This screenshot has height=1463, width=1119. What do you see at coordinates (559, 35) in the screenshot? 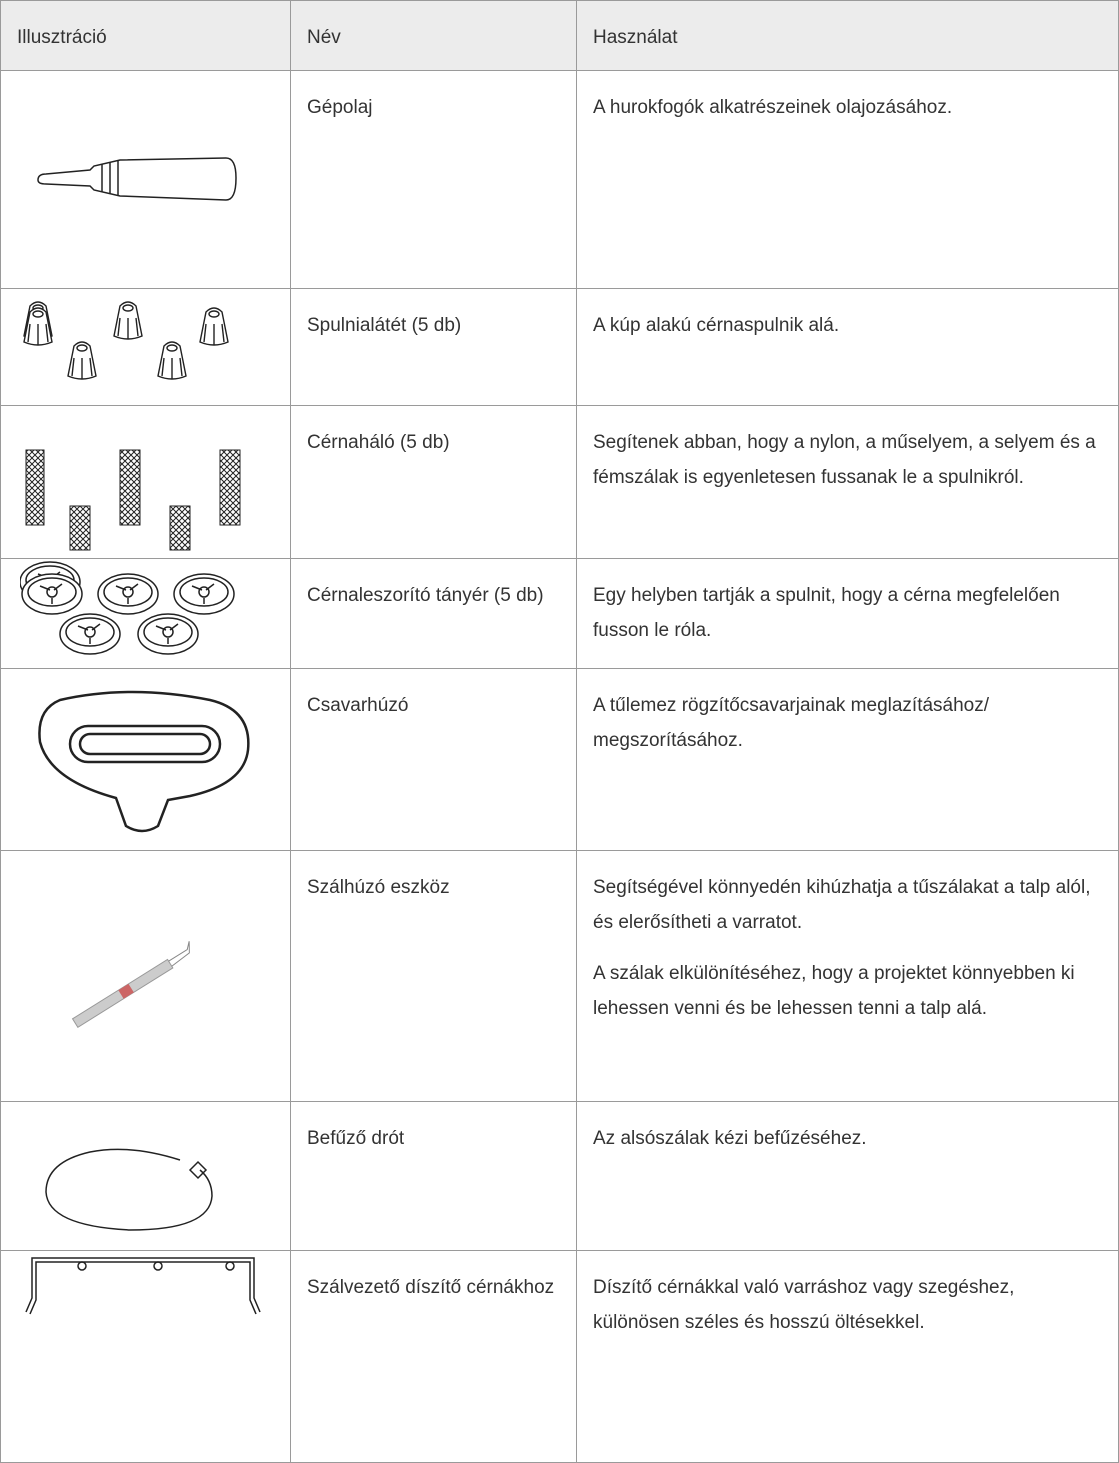
I see `table-header` at bounding box center [559, 35].